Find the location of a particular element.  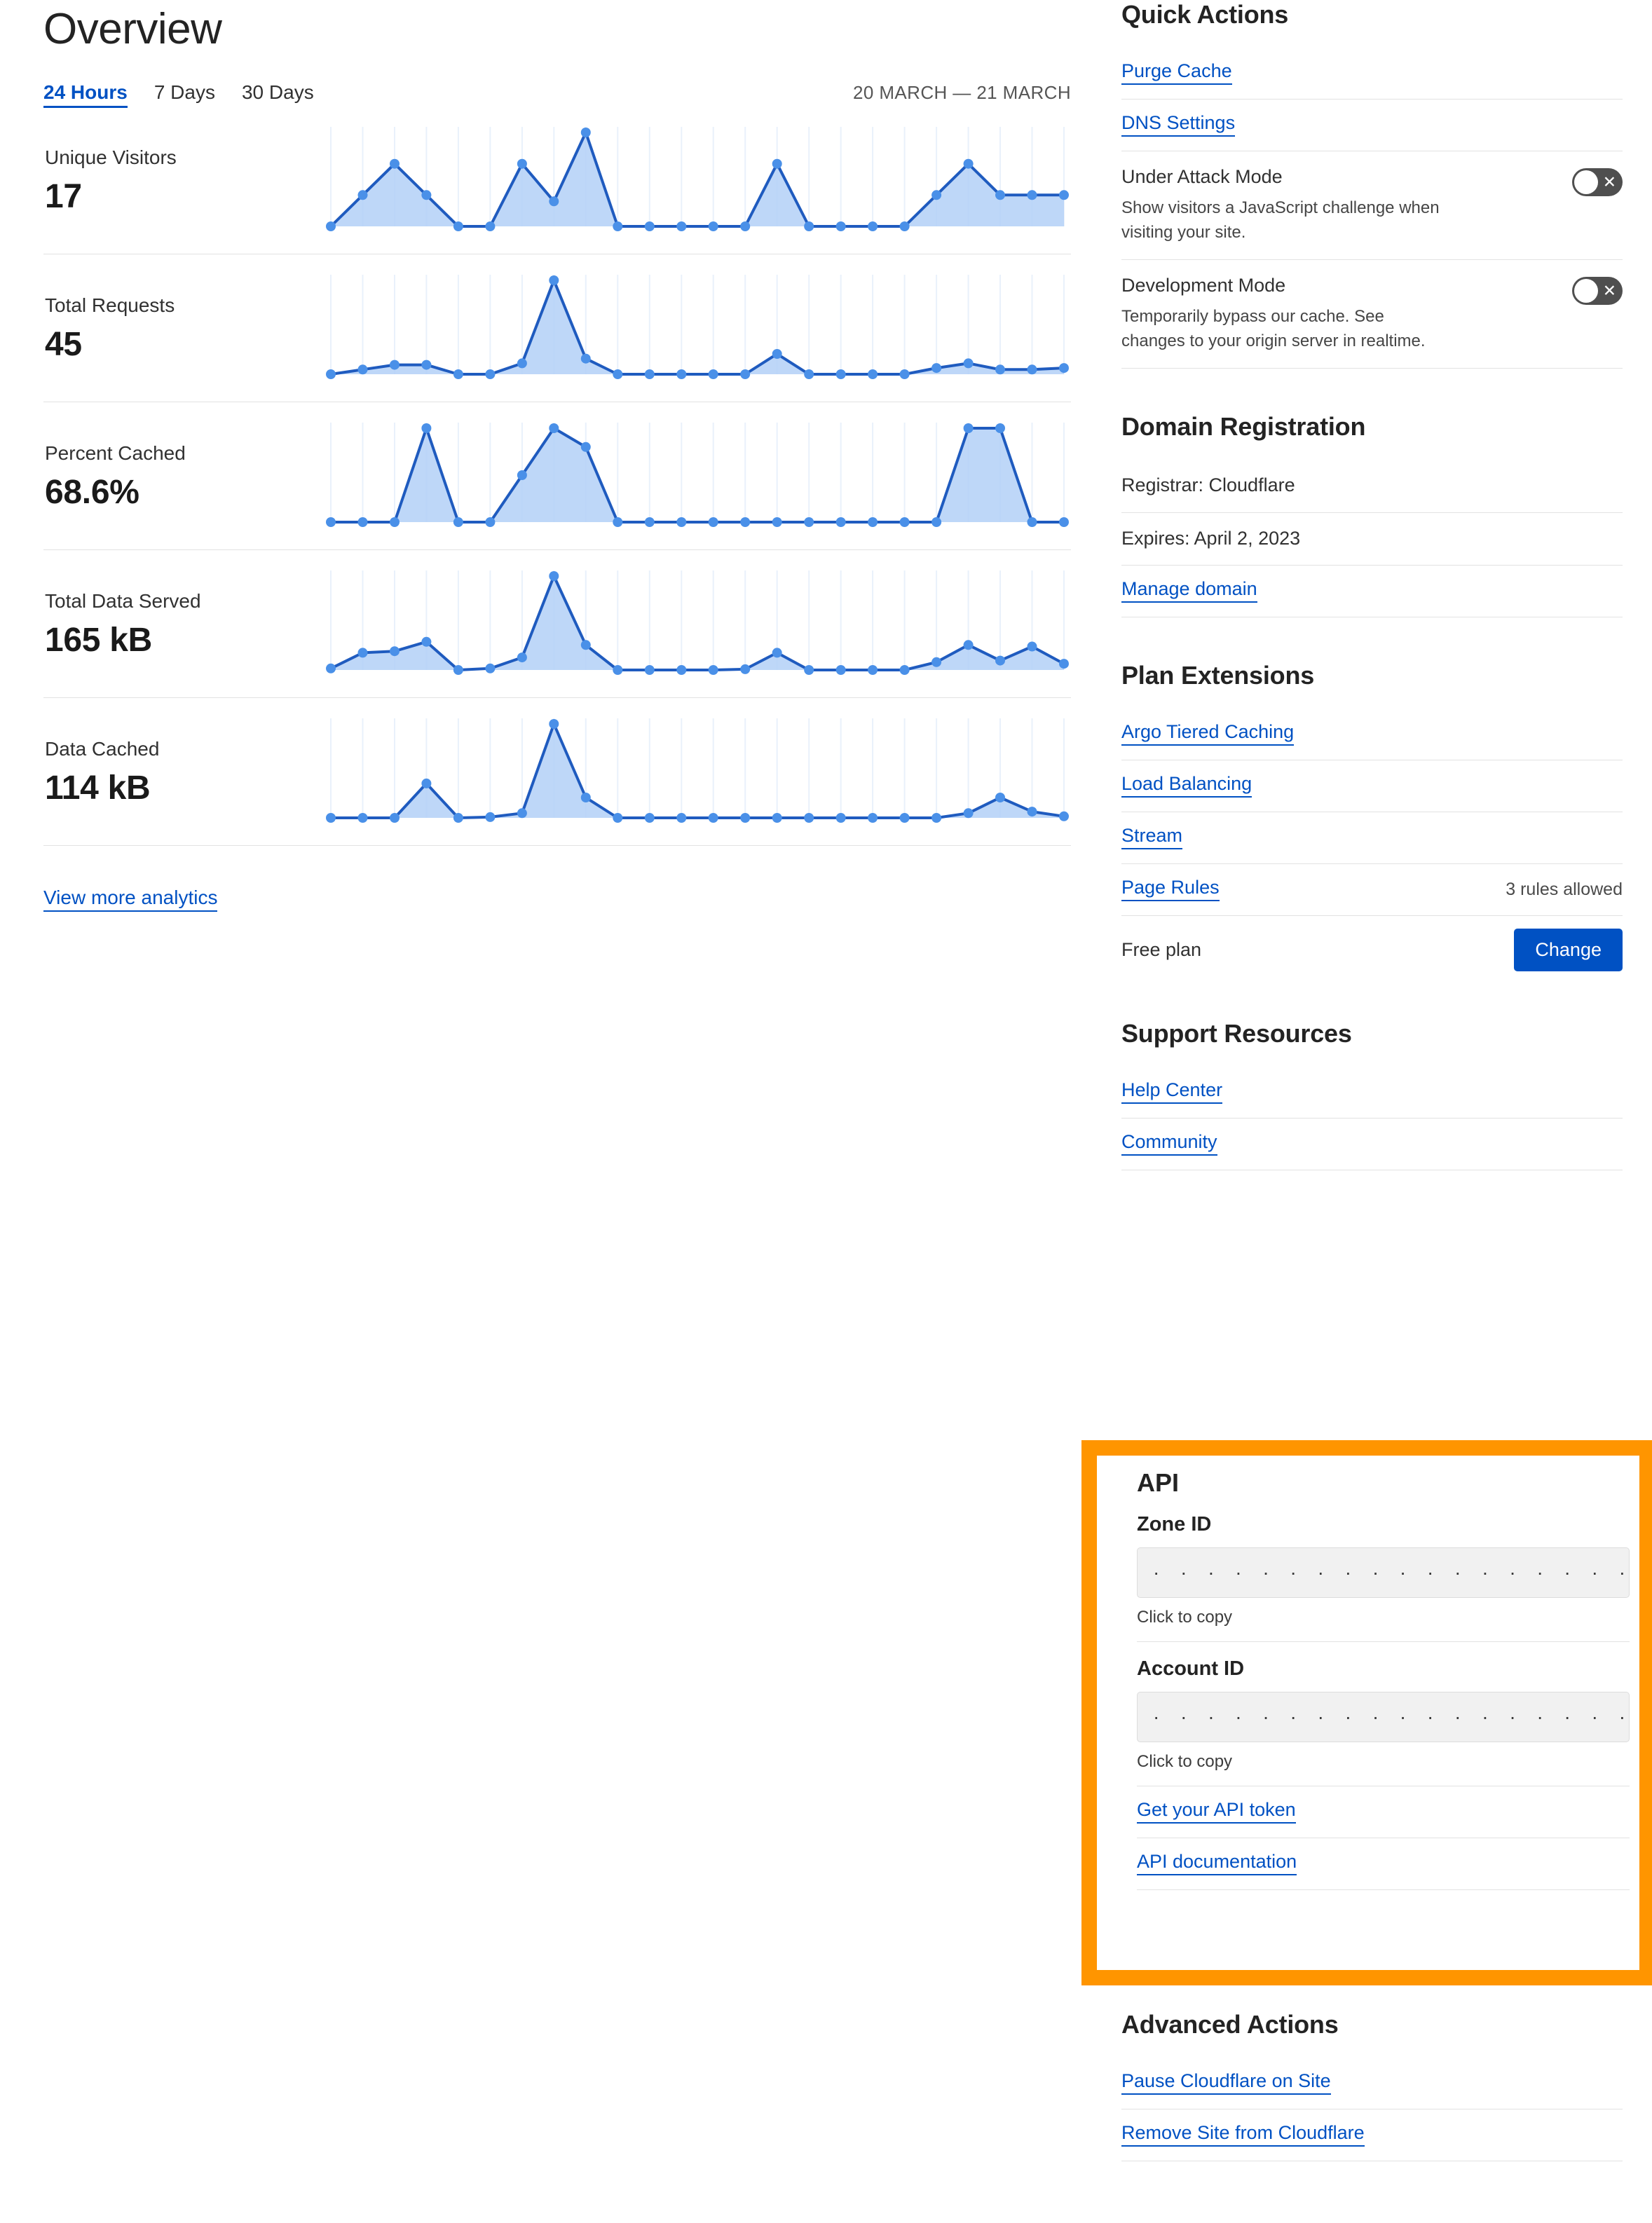

metric-label: Unique Visitors is located at coordinates (111, 157).